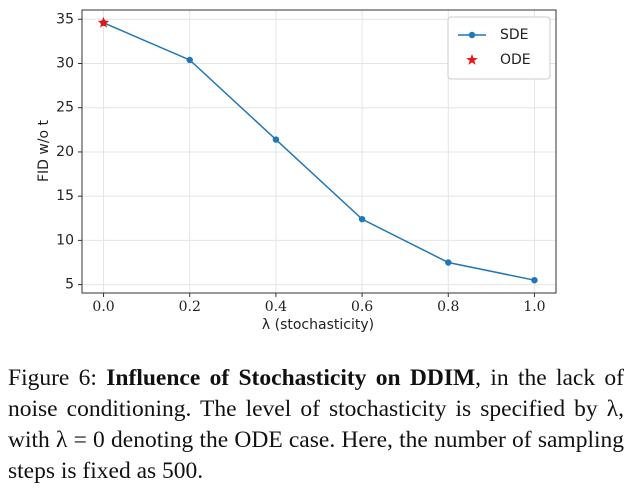 This screenshot has height=497, width=630. What do you see at coordinates (103, 307) in the screenshot?
I see `x-tick-label: 0.0` at bounding box center [103, 307].